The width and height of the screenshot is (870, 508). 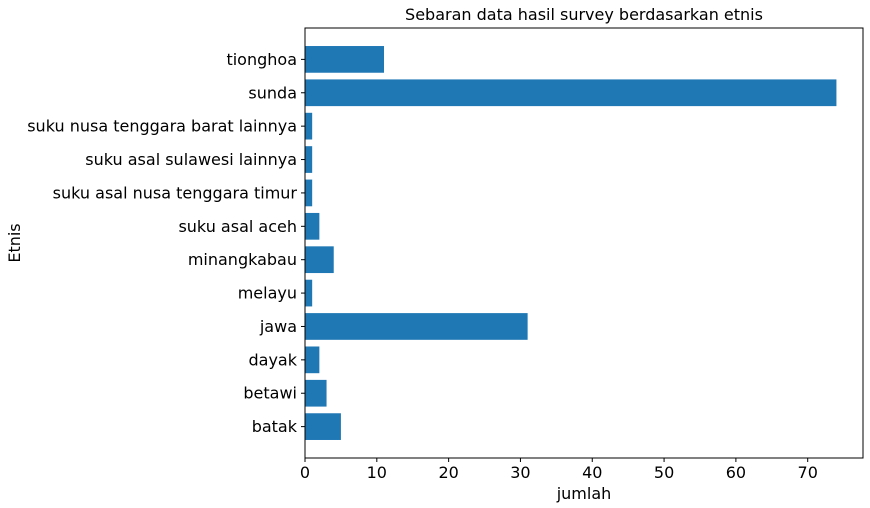 What do you see at coordinates (323, 426) in the screenshot?
I see `bar-batak` at bounding box center [323, 426].